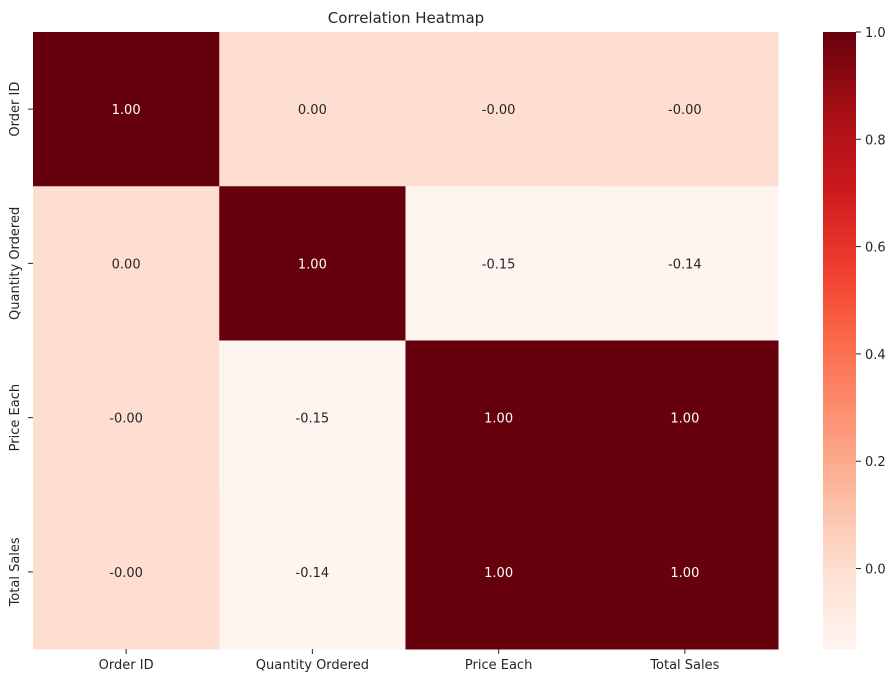 Image resolution: width=896 pixels, height=682 pixels. What do you see at coordinates (312, 665) in the screenshot?
I see `x-tick-label: Quantity Ordered` at bounding box center [312, 665].